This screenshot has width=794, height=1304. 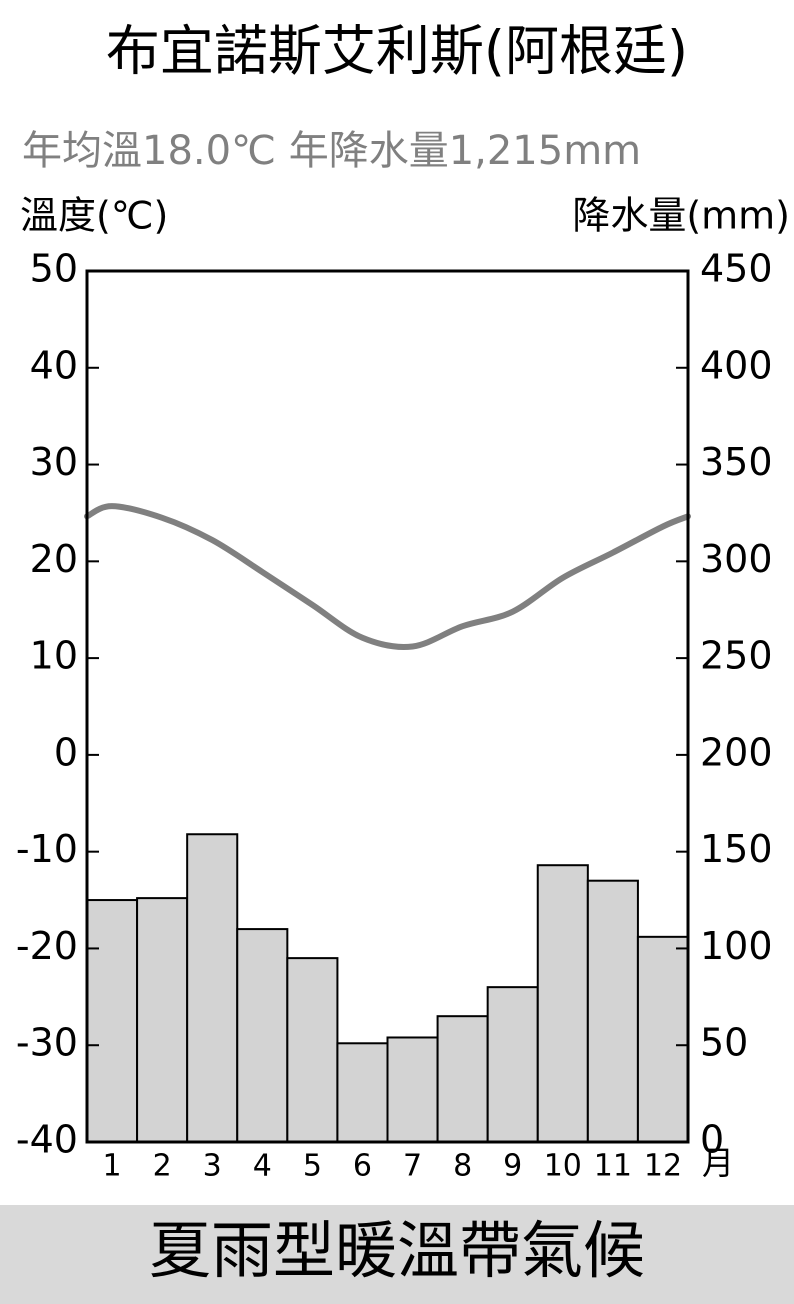 I want to click on x-tick-label: 4, so click(x=262, y=1166).